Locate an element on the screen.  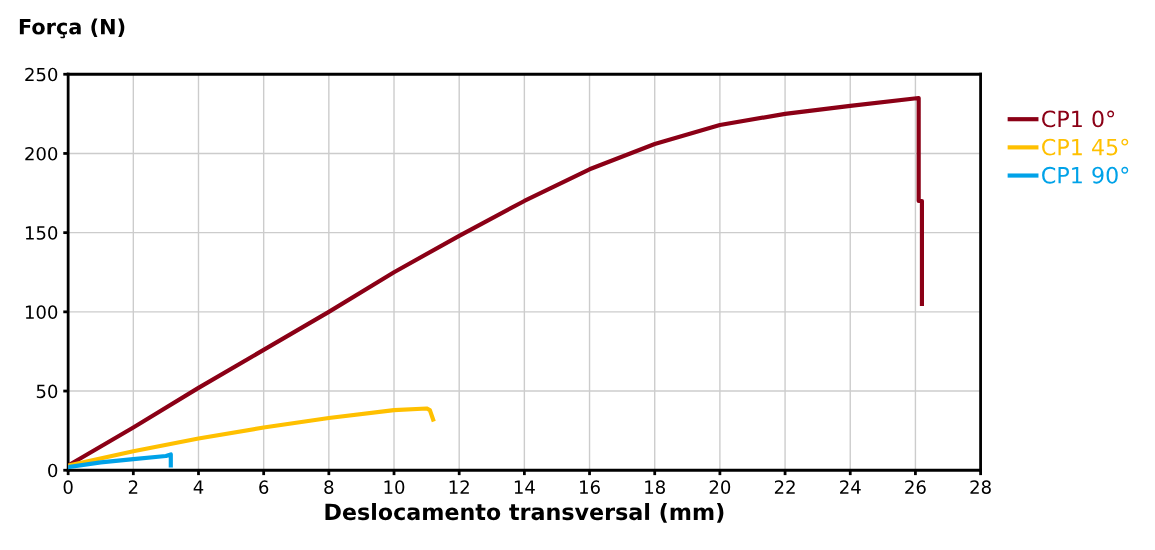
y-axis-title: Força (N) is located at coordinates (72, 28).